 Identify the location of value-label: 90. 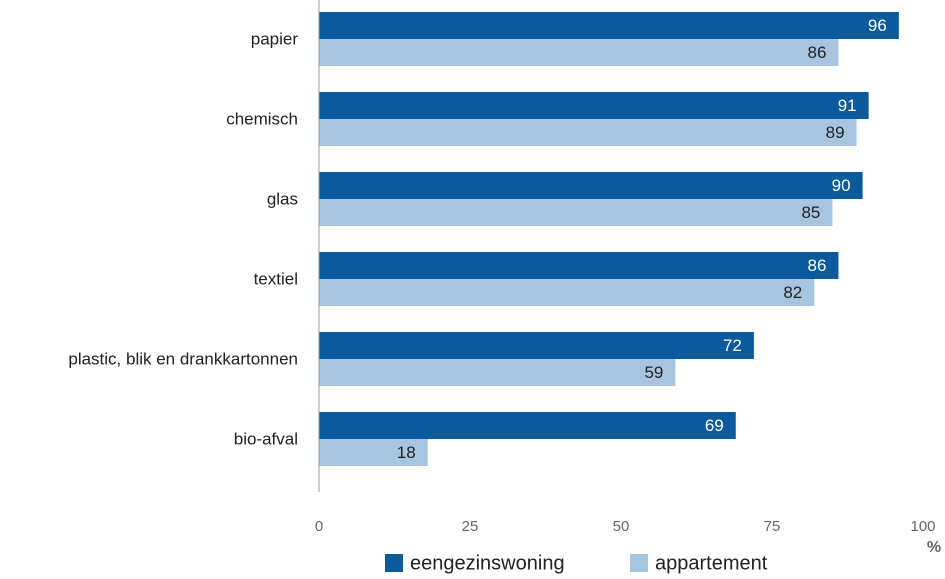
(841, 185).